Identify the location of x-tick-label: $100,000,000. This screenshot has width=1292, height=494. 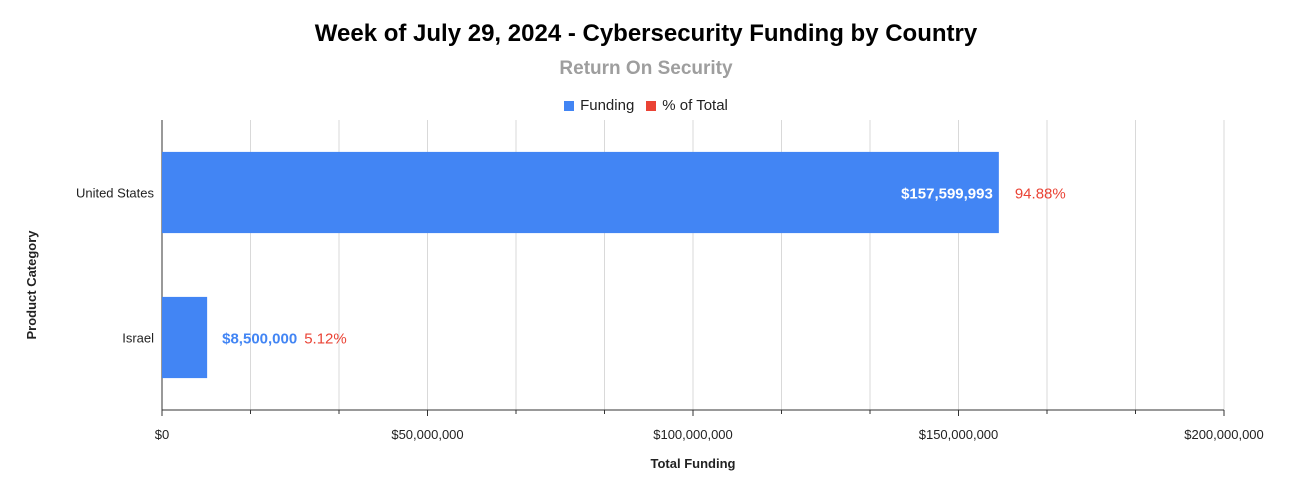
(693, 434).